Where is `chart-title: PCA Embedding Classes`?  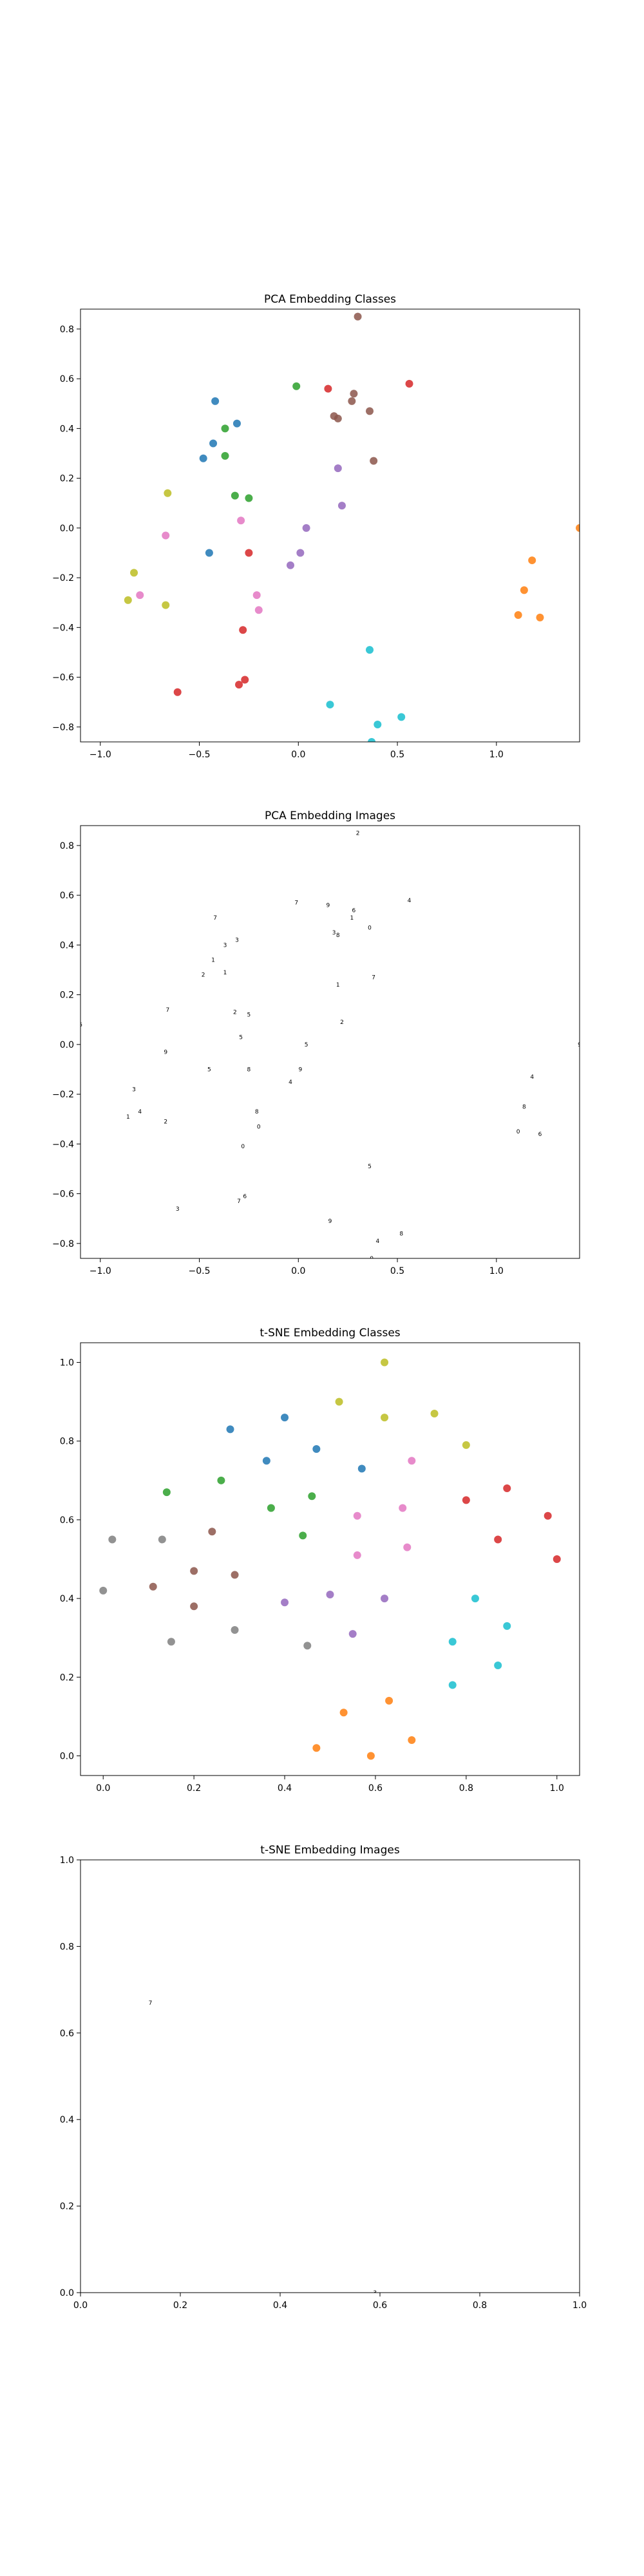
chart-title: PCA Embedding Classes is located at coordinates (330, 299).